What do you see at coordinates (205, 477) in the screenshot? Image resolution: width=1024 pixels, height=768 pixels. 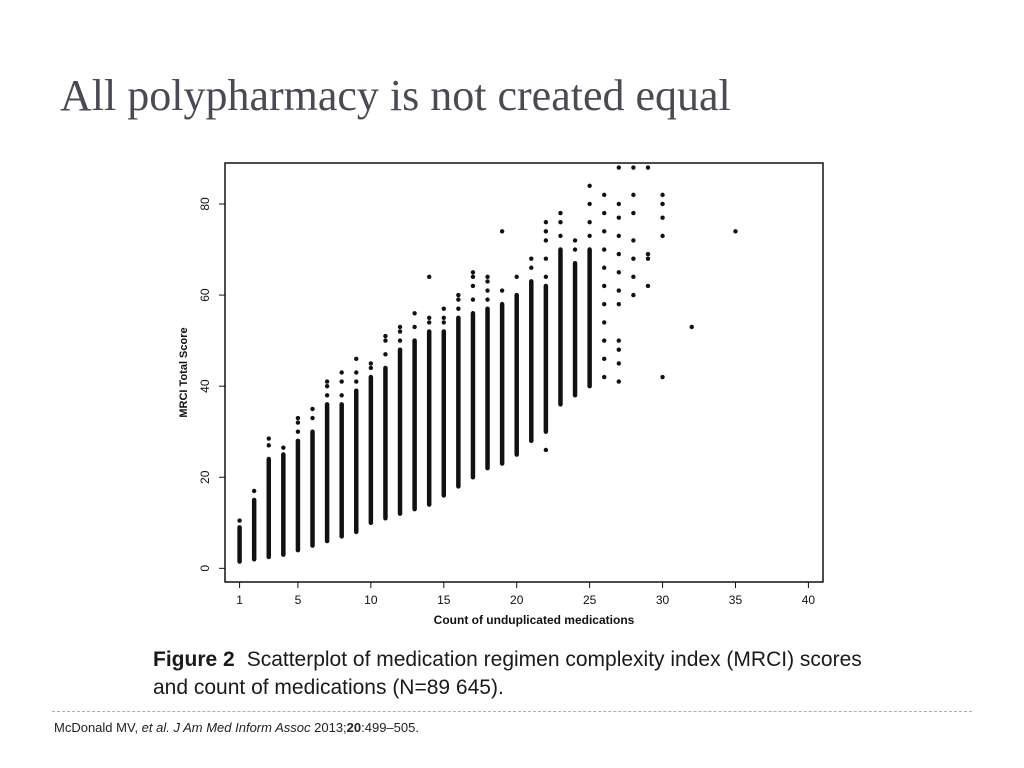 I see `y-tick-label-20: 20` at bounding box center [205, 477].